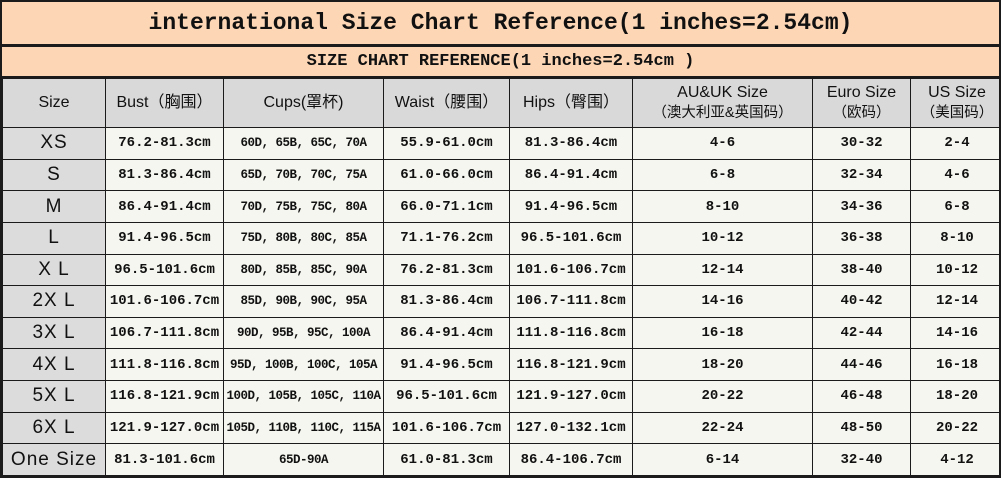 The width and height of the screenshot is (1001, 478). What do you see at coordinates (861, 238) in the screenshot?
I see `cell-euro: 36-38` at bounding box center [861, 238].